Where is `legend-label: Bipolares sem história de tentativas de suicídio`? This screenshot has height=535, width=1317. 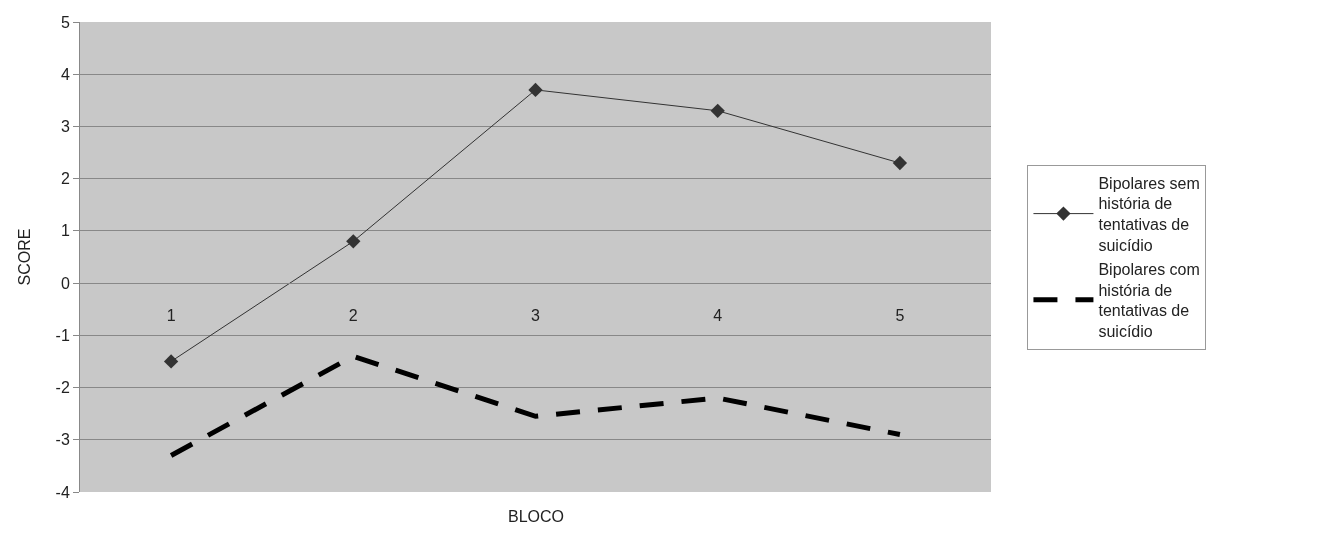 legend-label: Bipolares sem história de tentativas de suicídio is located at coordinates (1149, 214).